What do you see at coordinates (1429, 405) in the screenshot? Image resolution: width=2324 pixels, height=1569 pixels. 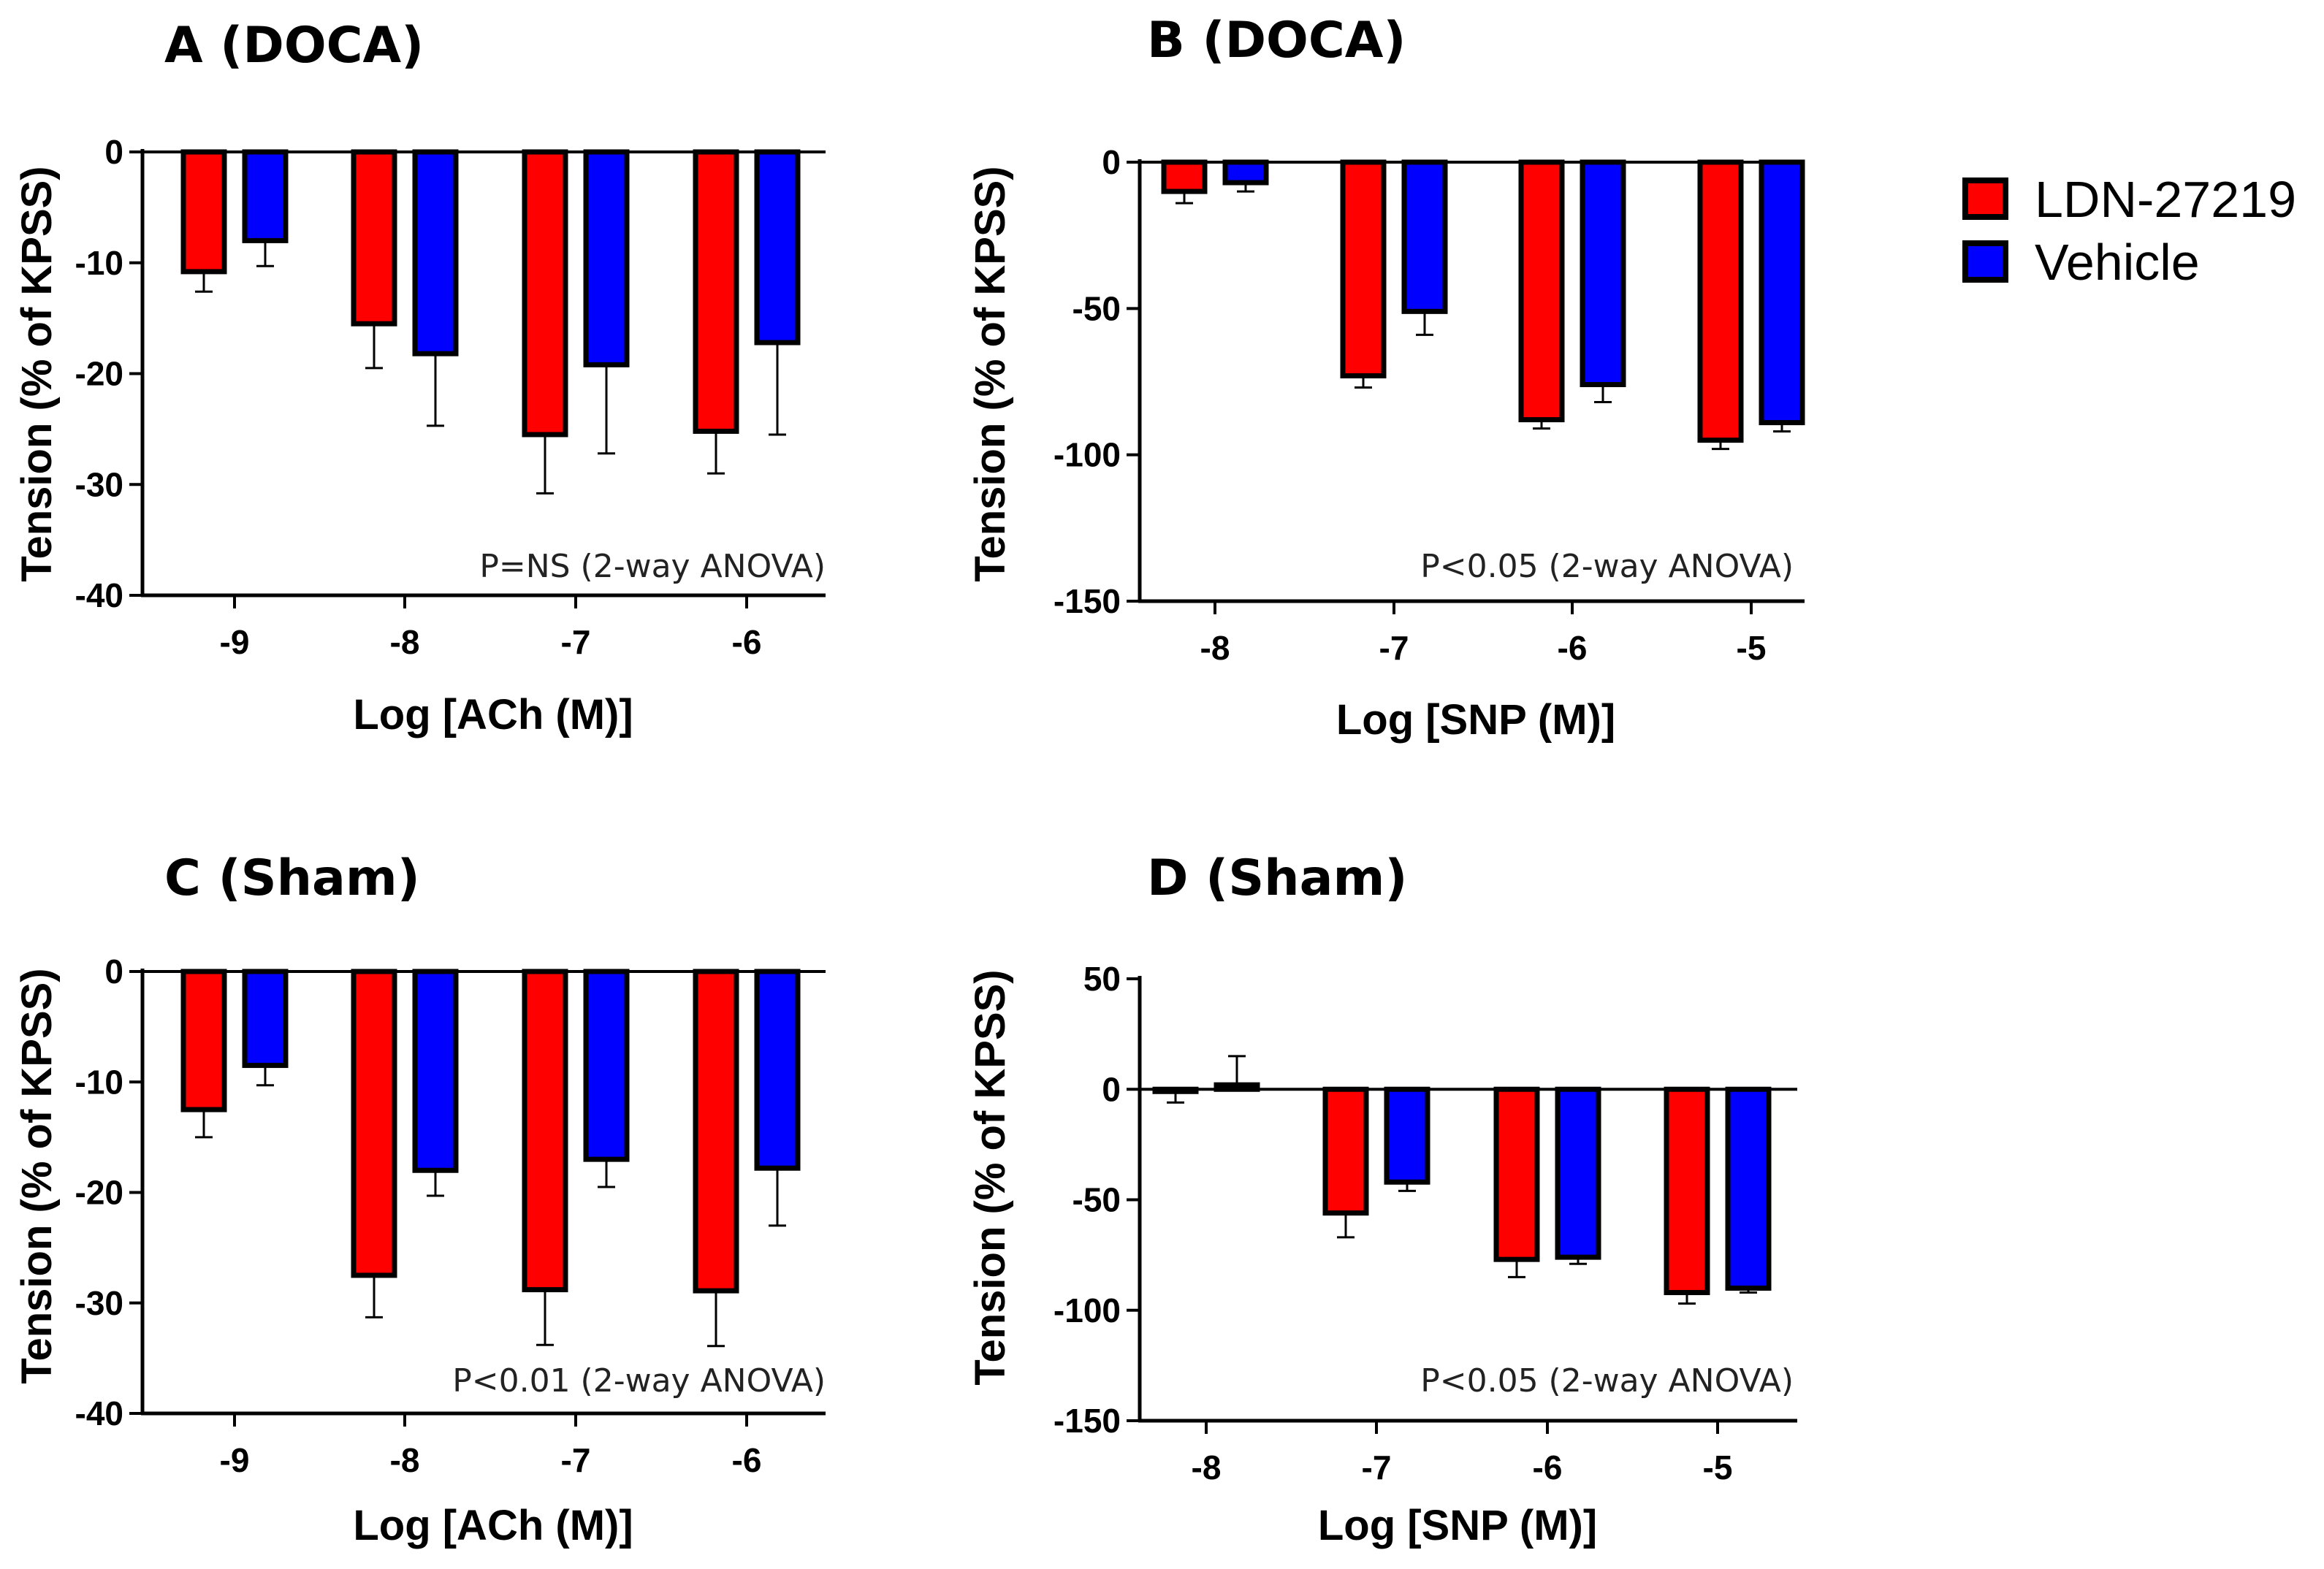 I see `plot-area: 0 -50 -100 -150 -8 -7 -6 -5` at bounding box center [1429, 405].